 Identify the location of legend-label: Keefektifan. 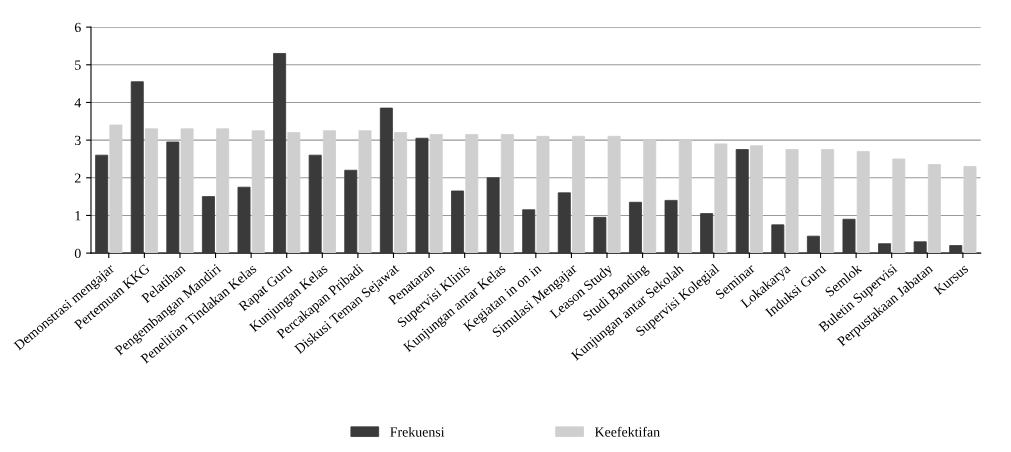
(627, 431).